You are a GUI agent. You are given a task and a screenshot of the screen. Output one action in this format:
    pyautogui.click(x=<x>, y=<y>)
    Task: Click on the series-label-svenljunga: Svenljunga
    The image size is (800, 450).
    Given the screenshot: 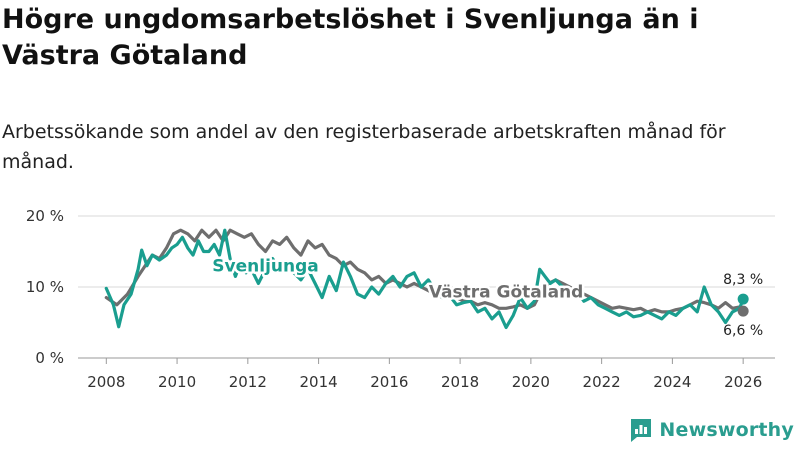 What is the action you would take?
    pyautogui.click(x=265, y=266)
    